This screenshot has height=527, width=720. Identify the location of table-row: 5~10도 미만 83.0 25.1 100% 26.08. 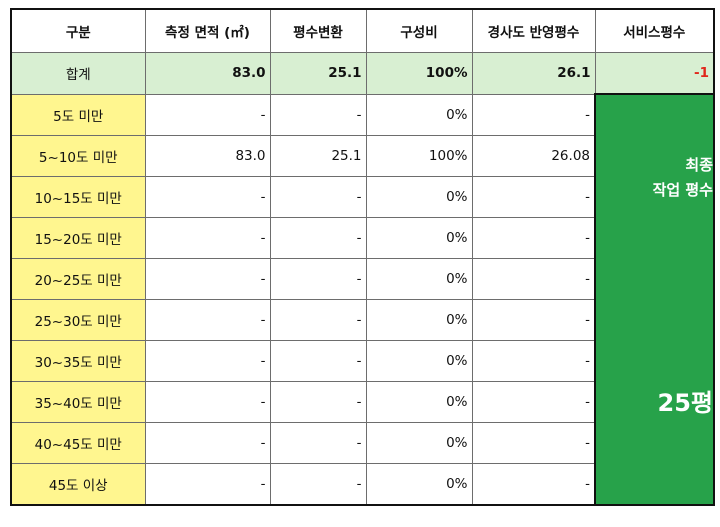
(362, 155).